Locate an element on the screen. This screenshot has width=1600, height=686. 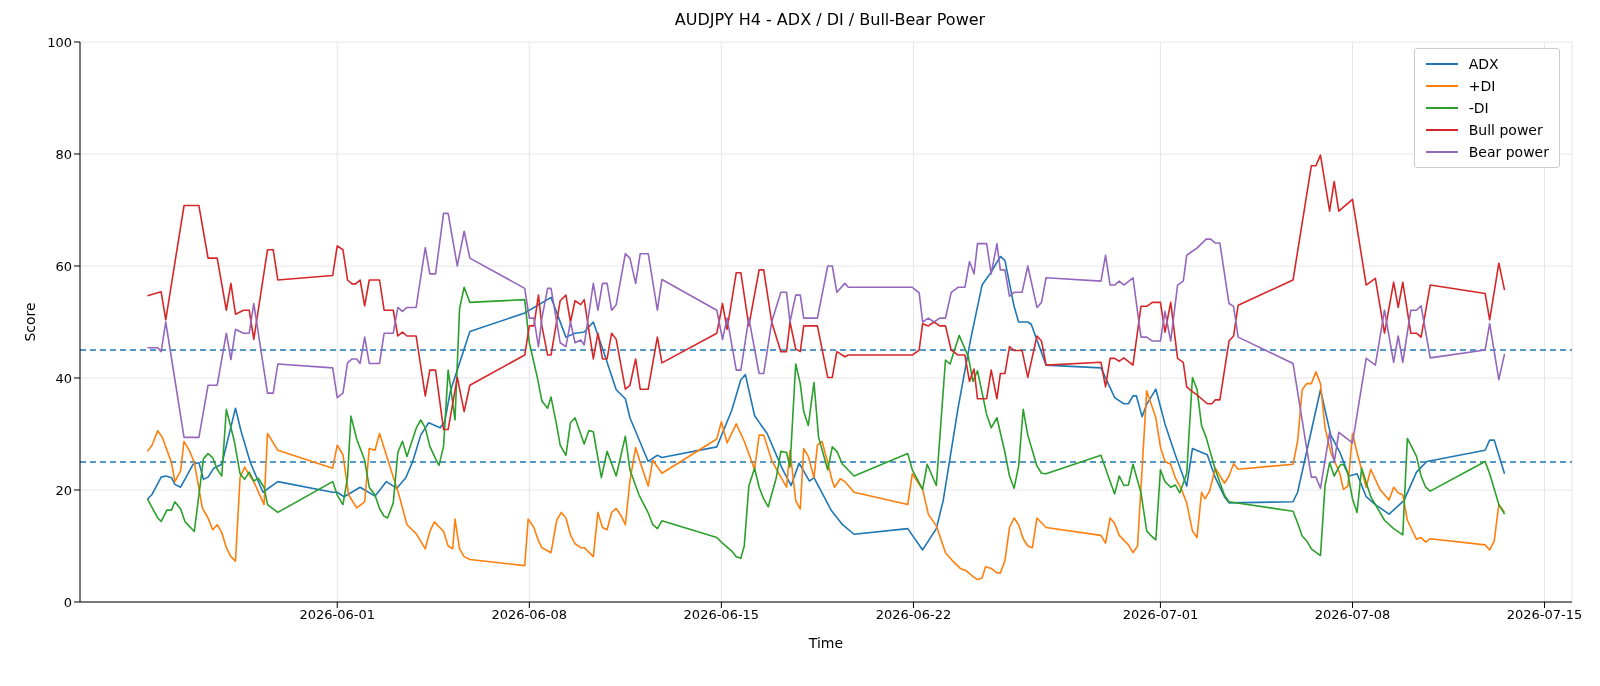
x-axis-title: Time is located at coordinates (825, 643).